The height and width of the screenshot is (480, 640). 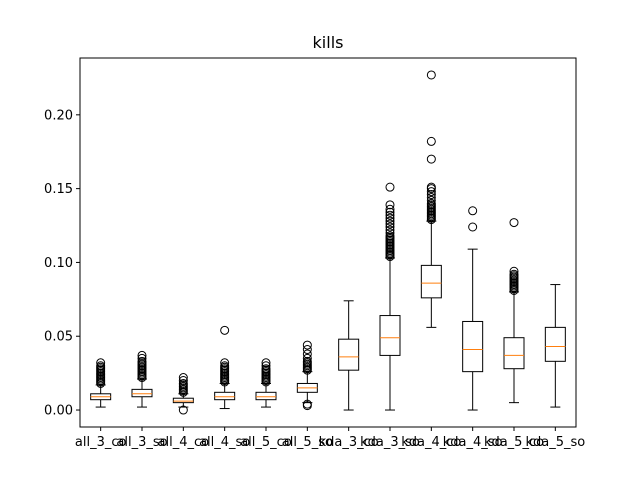 I want to click on y-tick-label: 0.00, so click(x=58, y=411).